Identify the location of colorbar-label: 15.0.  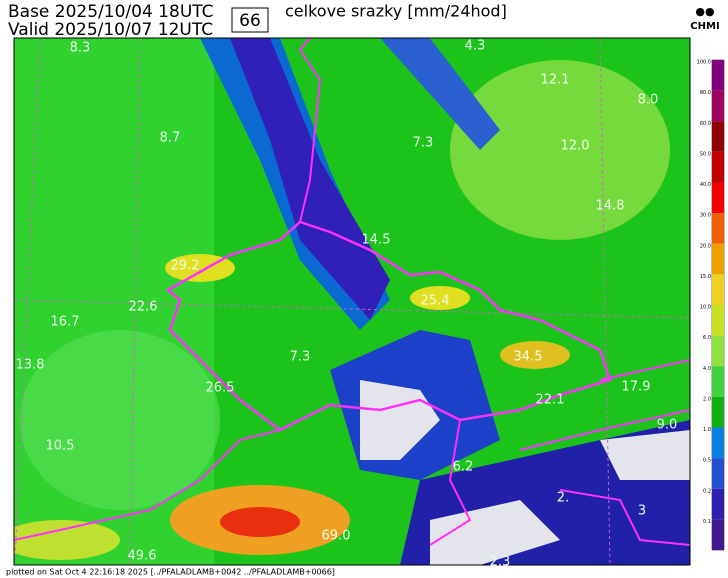
(705, 277).